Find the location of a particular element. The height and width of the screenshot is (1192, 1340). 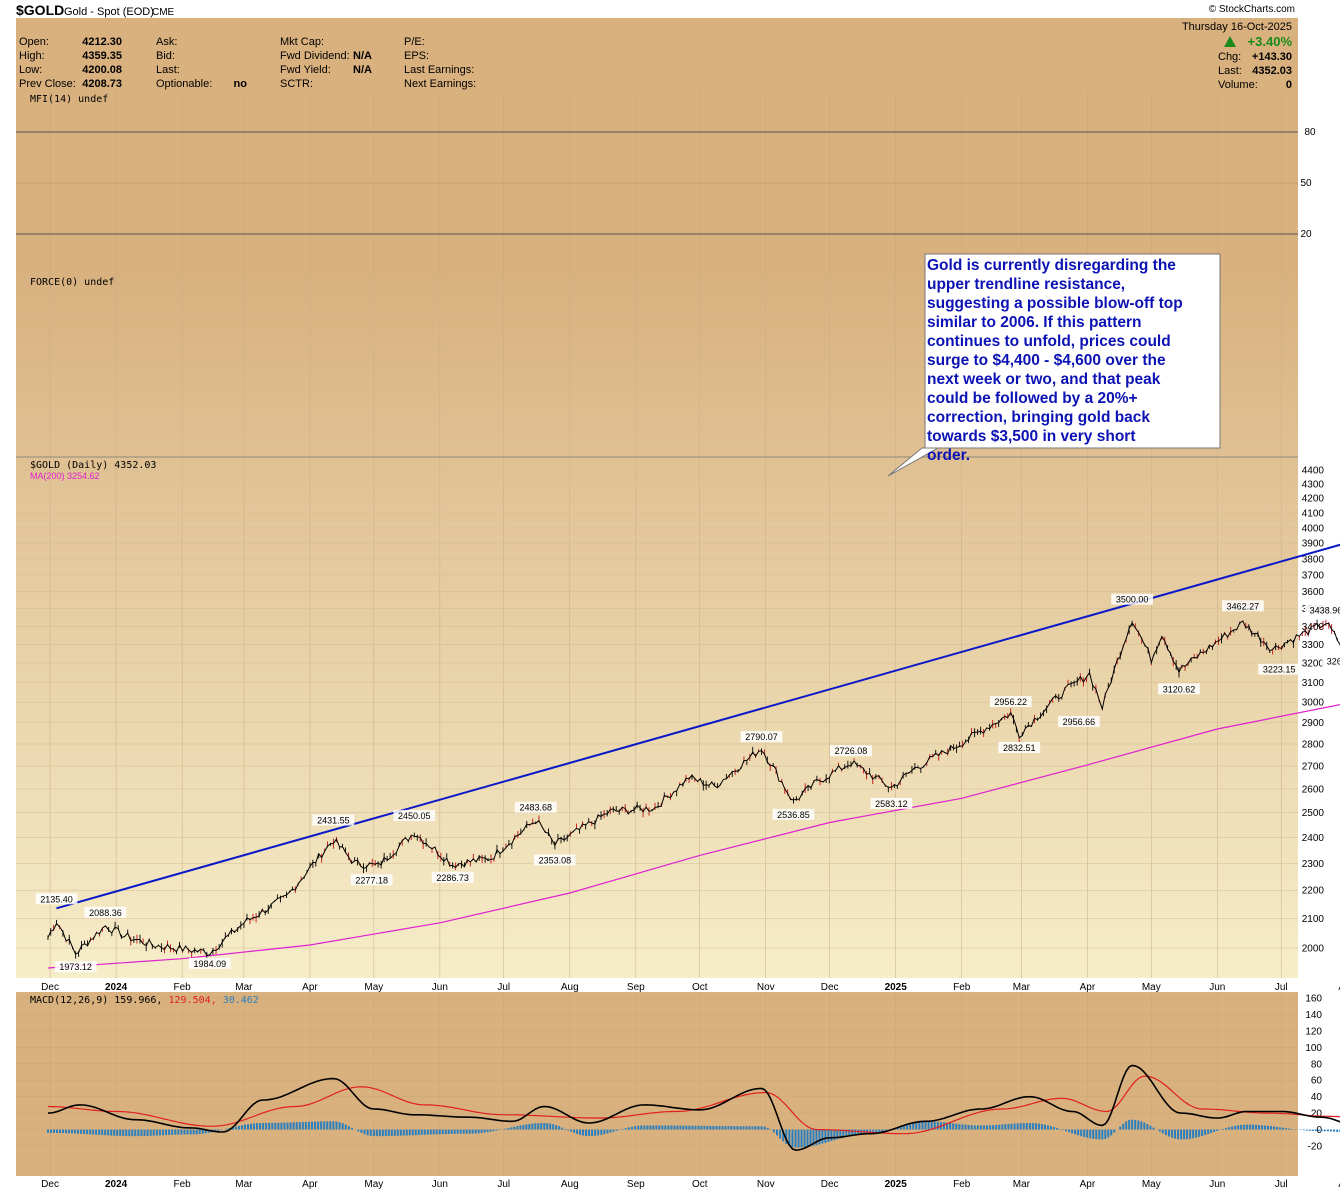

price-y-tick: 2500 is located at coordinates (1313, 813).